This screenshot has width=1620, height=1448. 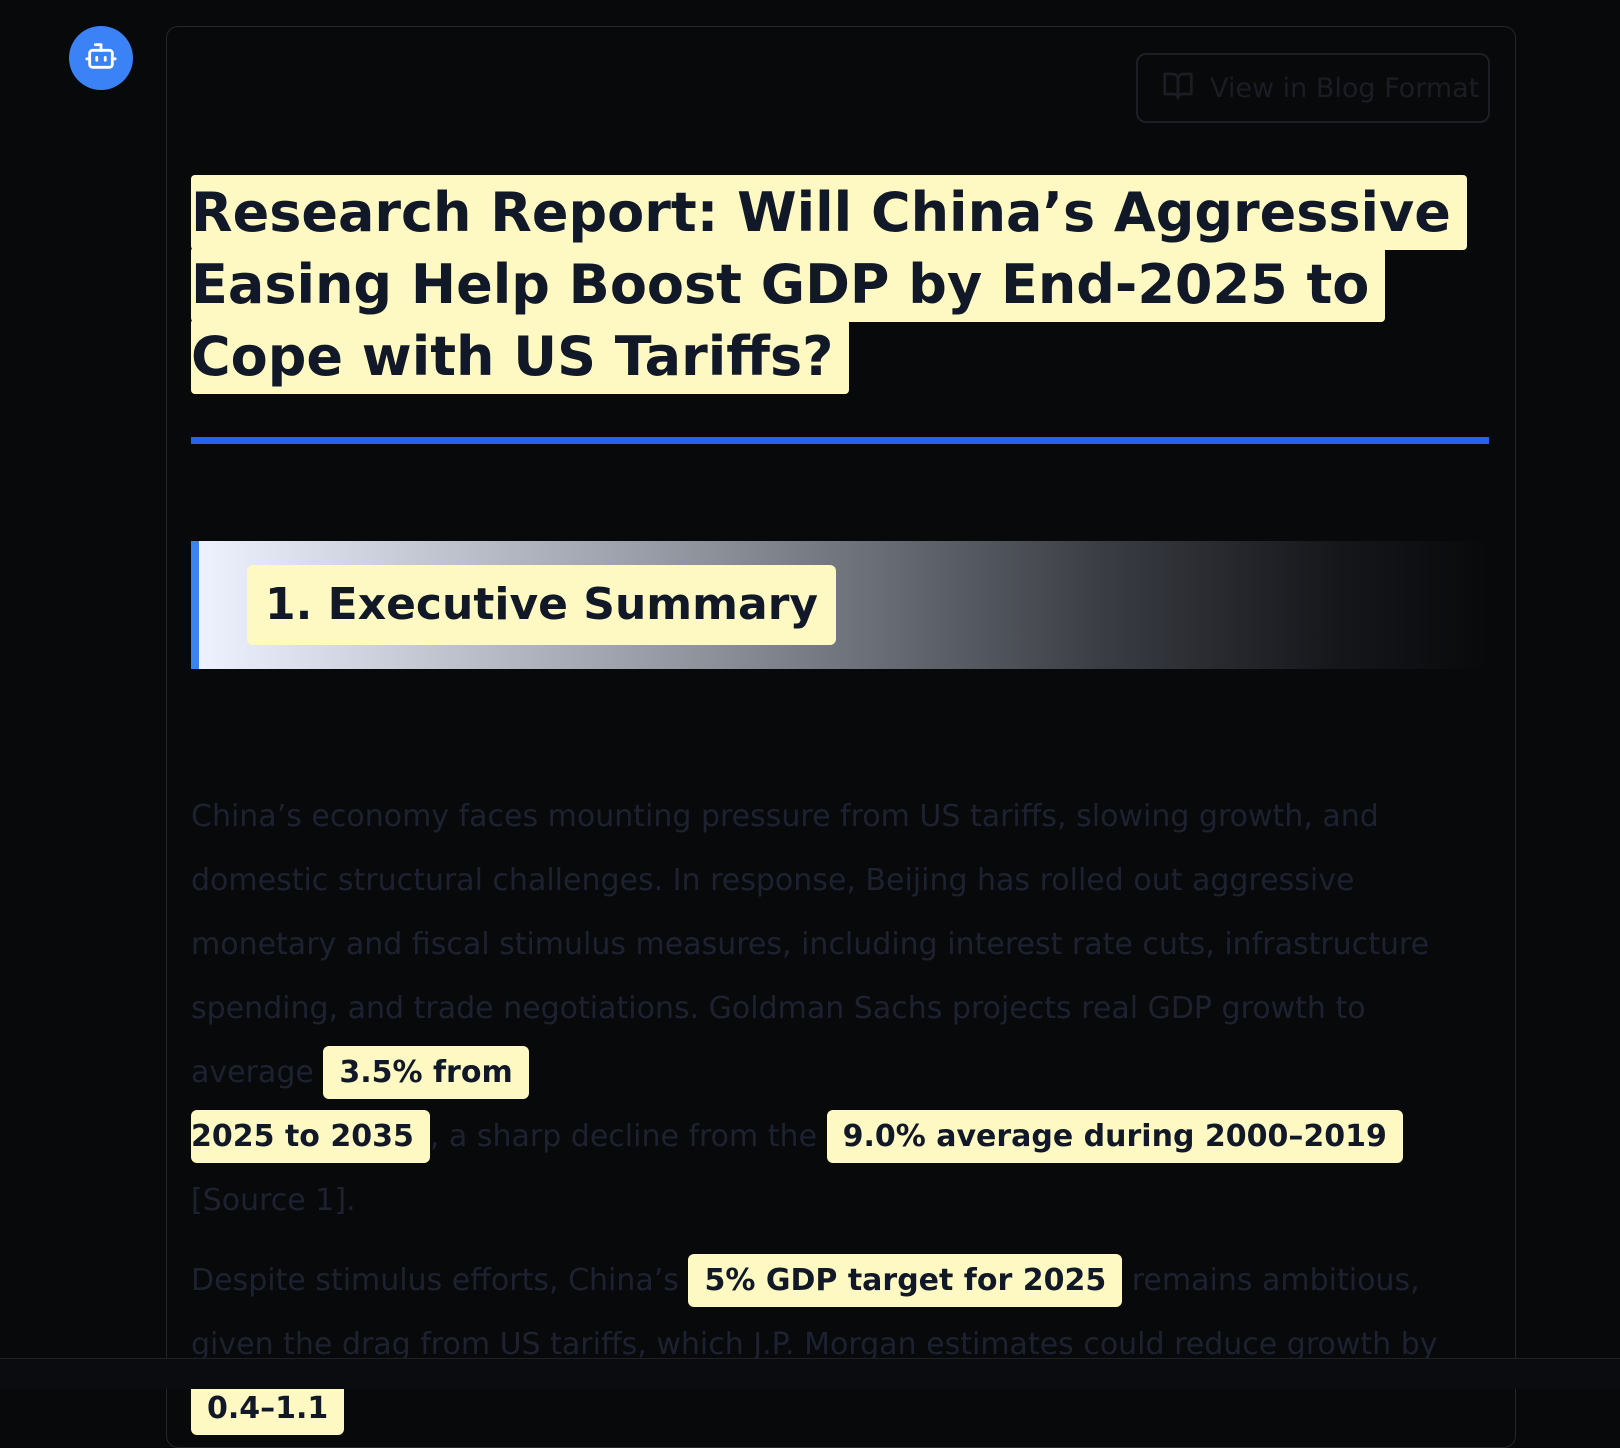 I want to click on highlight-historical-average: 9.0% average during 2000–2019, so click(x=1114, y=1136).